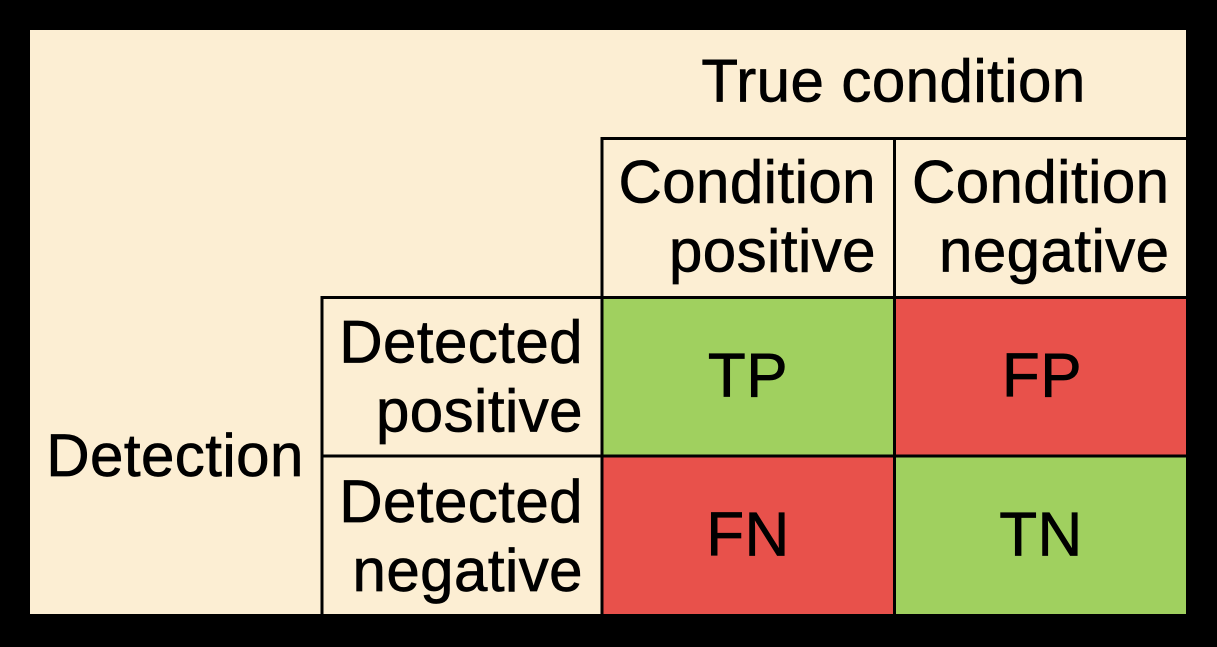  I want to click on svg-text: Detection, so click(175, 455).